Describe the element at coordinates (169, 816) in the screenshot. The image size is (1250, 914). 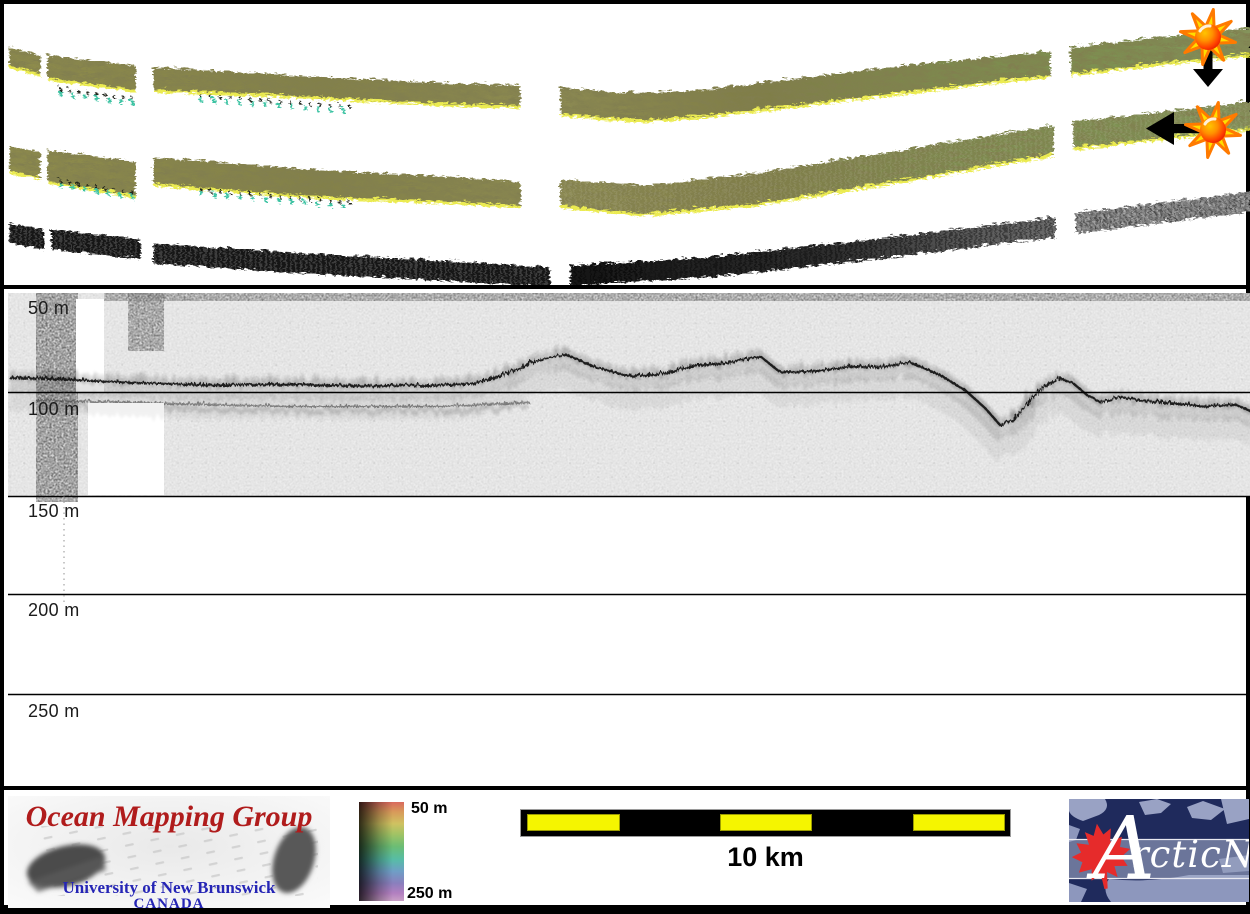
I see `omg-title: Ocean Mapping Group` at that location.